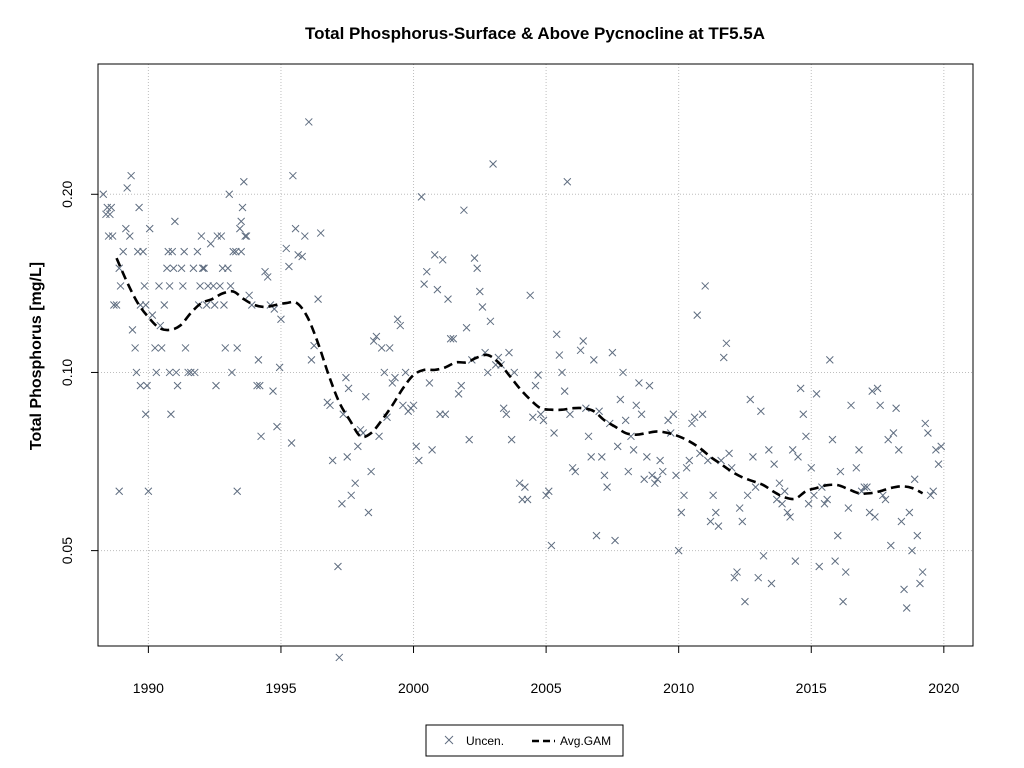  I want to click on x-tick-label: 1990, so click(148, 688).